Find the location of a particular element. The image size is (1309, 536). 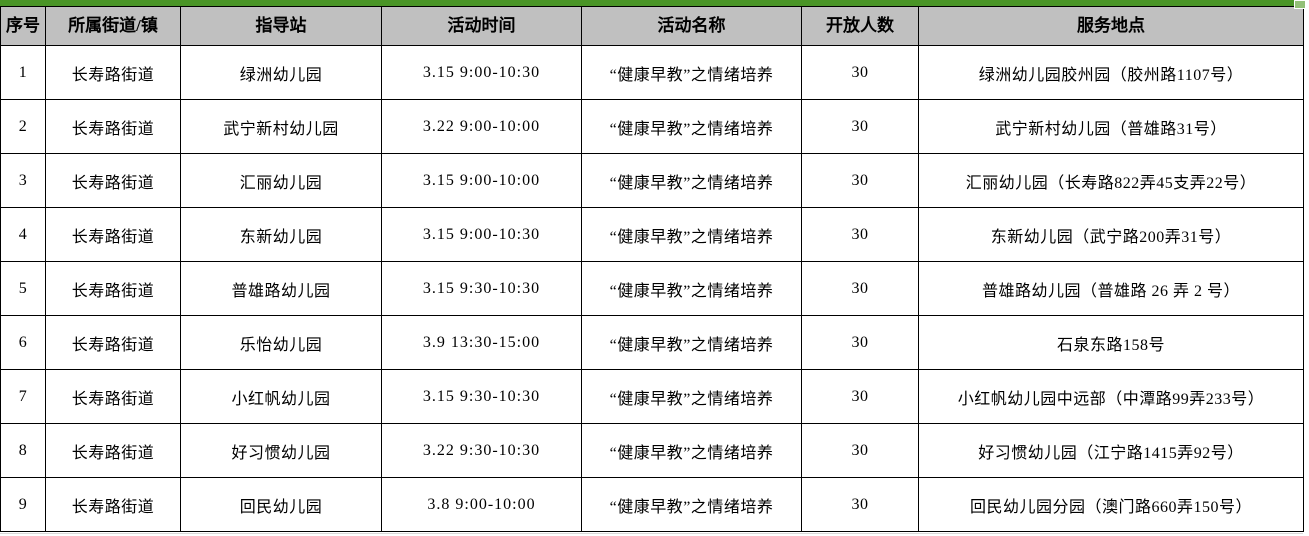

cell-location: 普雄路幼儿园（普雄路 26 弄 2 号） is located at coordinates (1111, 288).